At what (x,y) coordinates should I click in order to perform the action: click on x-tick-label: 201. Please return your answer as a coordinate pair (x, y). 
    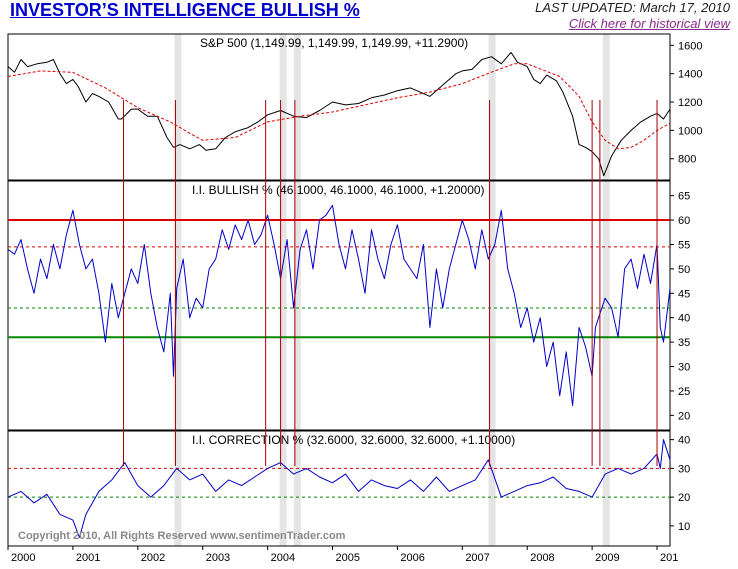
    Looking at the image, I should click on (669, 558).